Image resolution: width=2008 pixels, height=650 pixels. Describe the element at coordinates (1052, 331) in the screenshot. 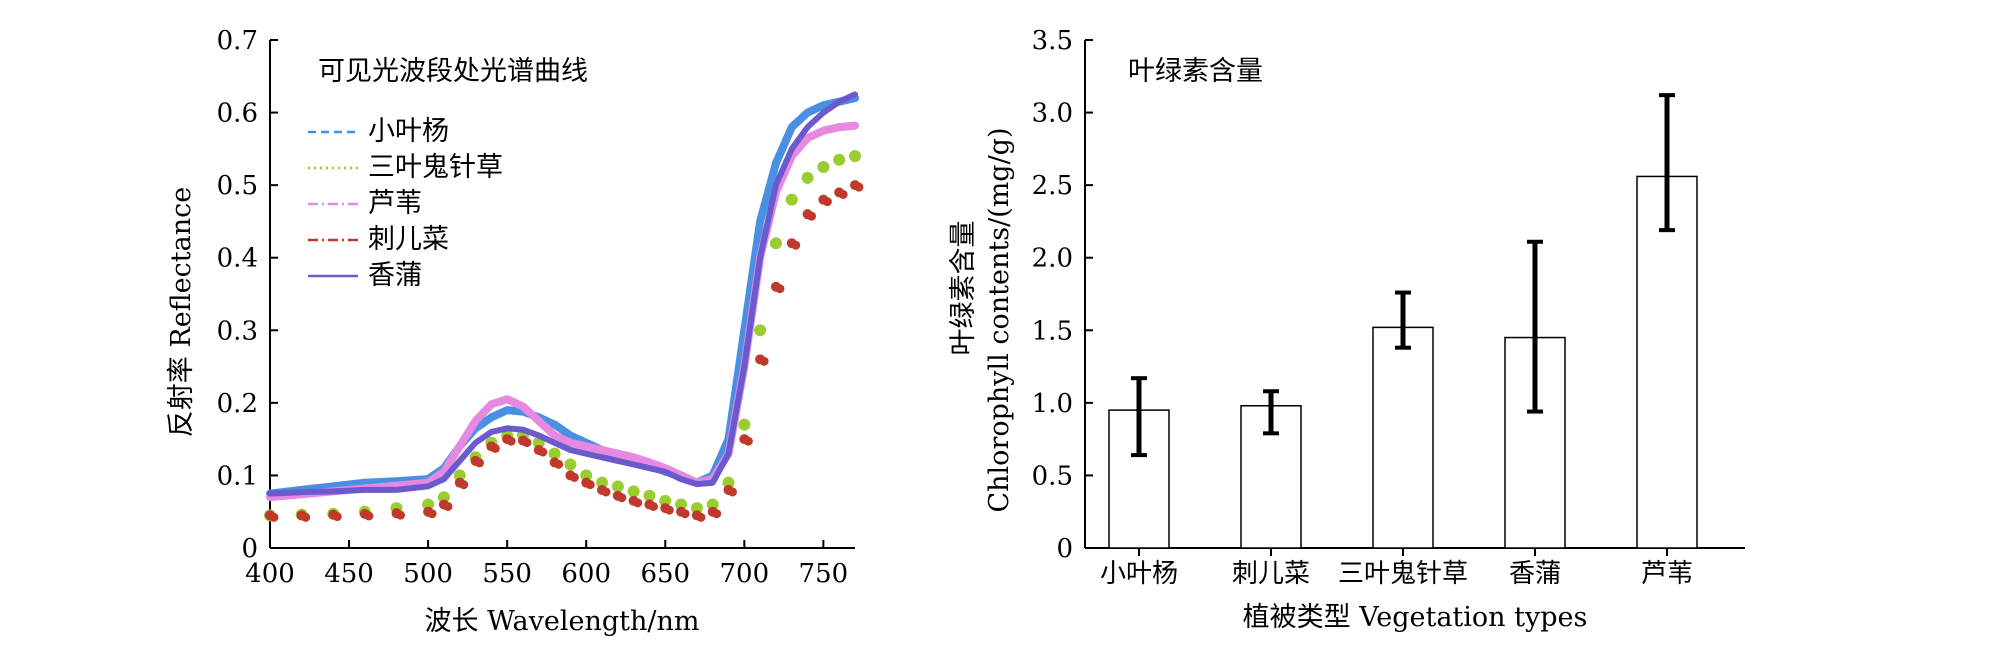

I see `right-y-tick-label: 1.5` at that location.